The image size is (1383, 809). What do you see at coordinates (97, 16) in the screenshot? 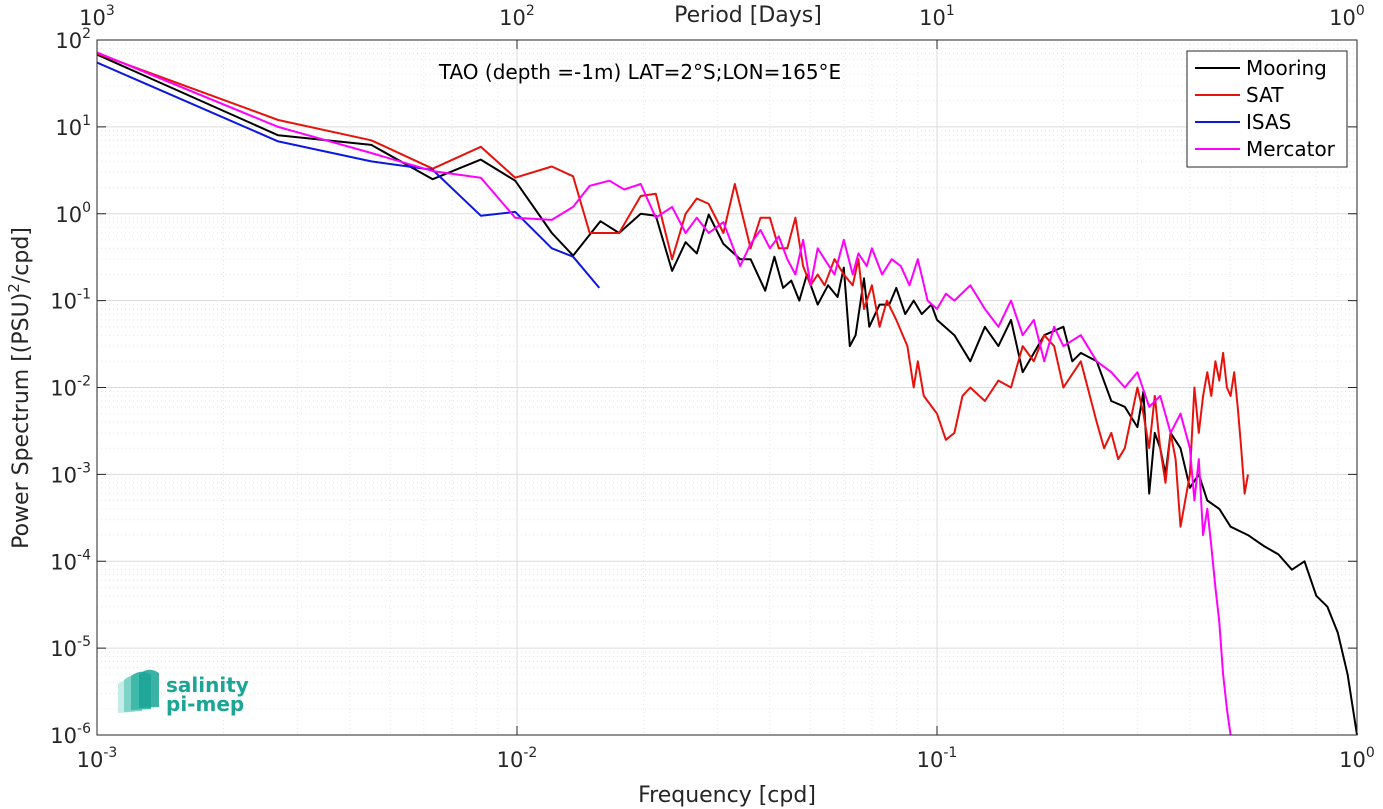
I see `top-tick-label: 103` at bounding box center [97, 16].